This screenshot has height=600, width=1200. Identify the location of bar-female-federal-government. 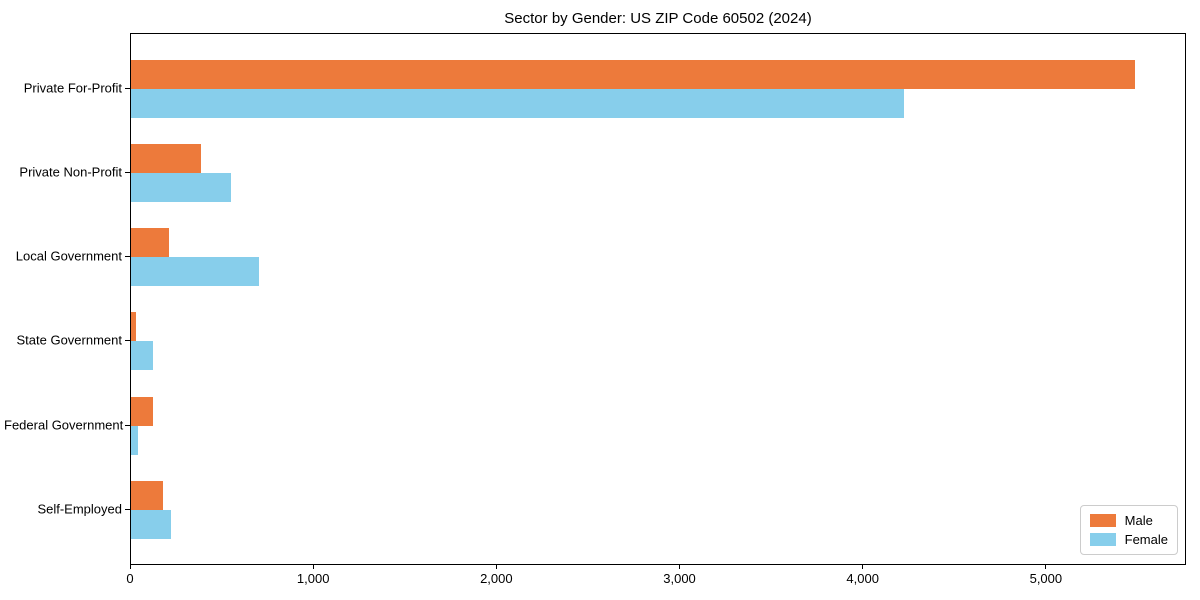
(135, 440).